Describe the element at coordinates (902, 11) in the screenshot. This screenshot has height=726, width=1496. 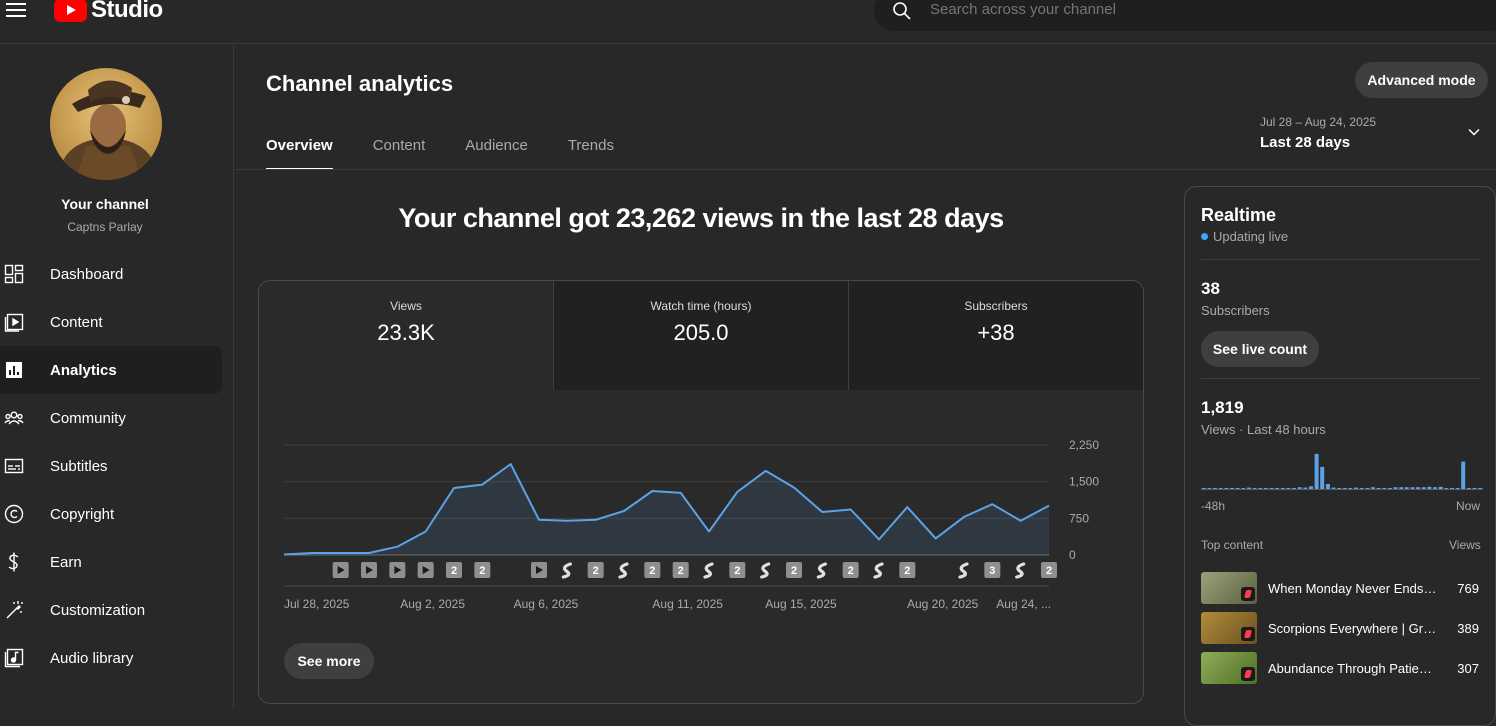
I see `search-icon` at that location.